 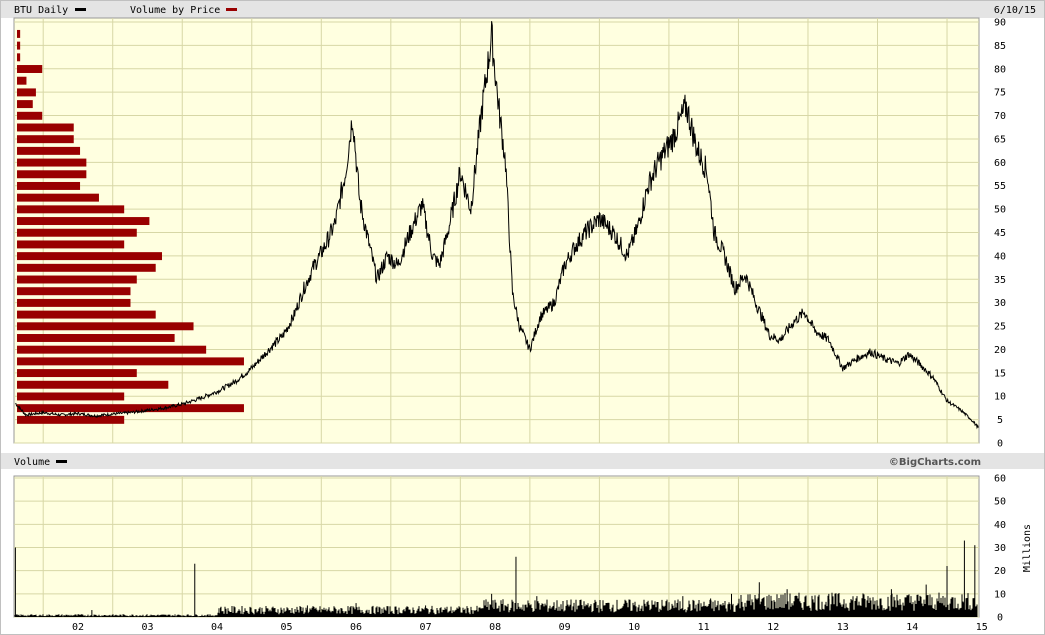 I want to click on price-y-tick-label: 70, so click(x=1000, y=116).